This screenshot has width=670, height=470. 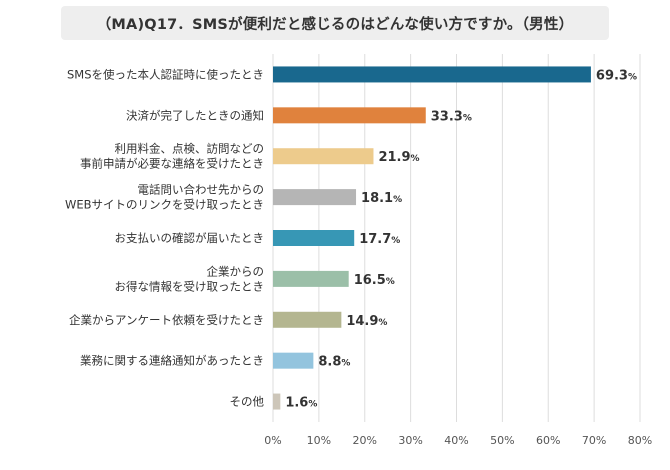 What do you see at coordinates (172, 164) in the screenshot?
I see `category-label: 事前申請が必要な連絡を受けたとき` at bounding box center [172, 164].